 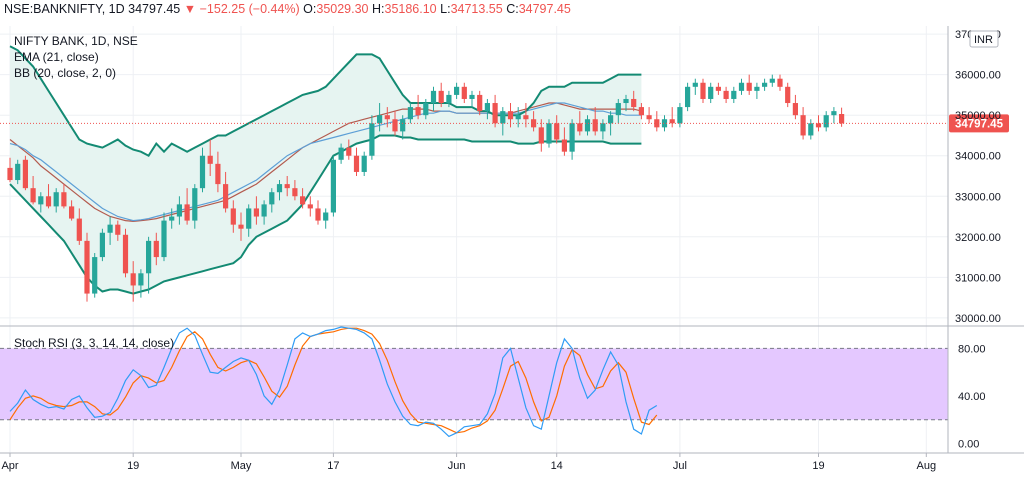 What do you see at coordinates (64, 9) in the screenshot?
I see `symbol-name: NSE:BANKNIFTY, 1D` at bounding box center [64, 9].